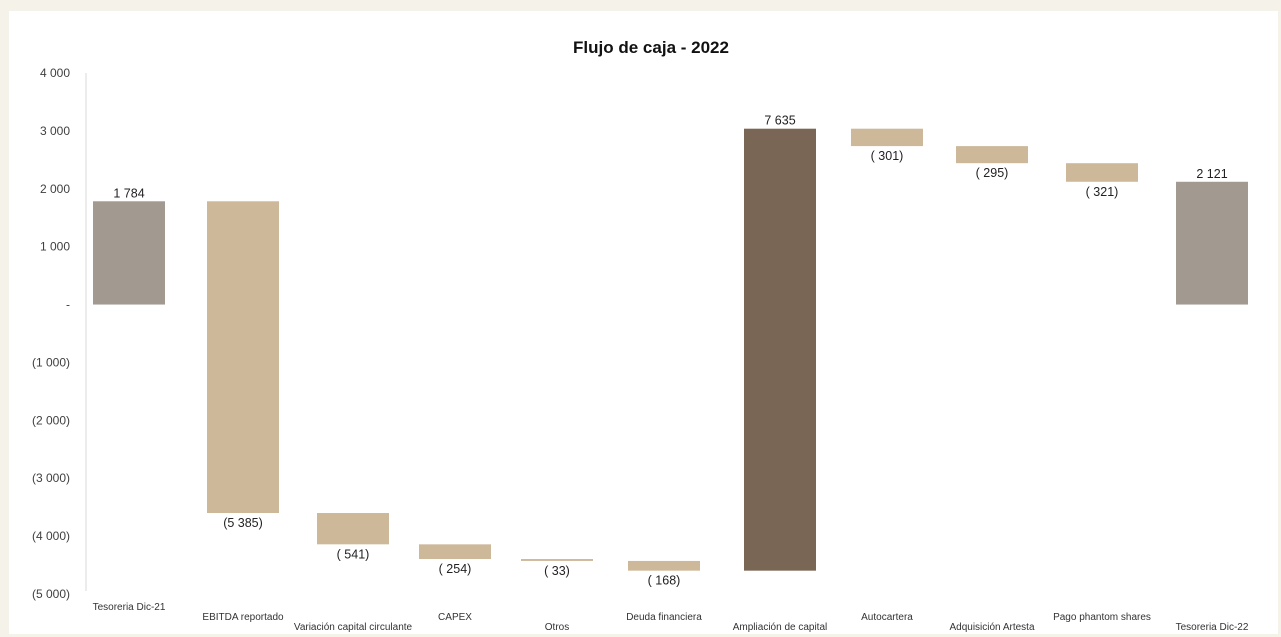  I want to click on bar-otros, so click(557, 560).